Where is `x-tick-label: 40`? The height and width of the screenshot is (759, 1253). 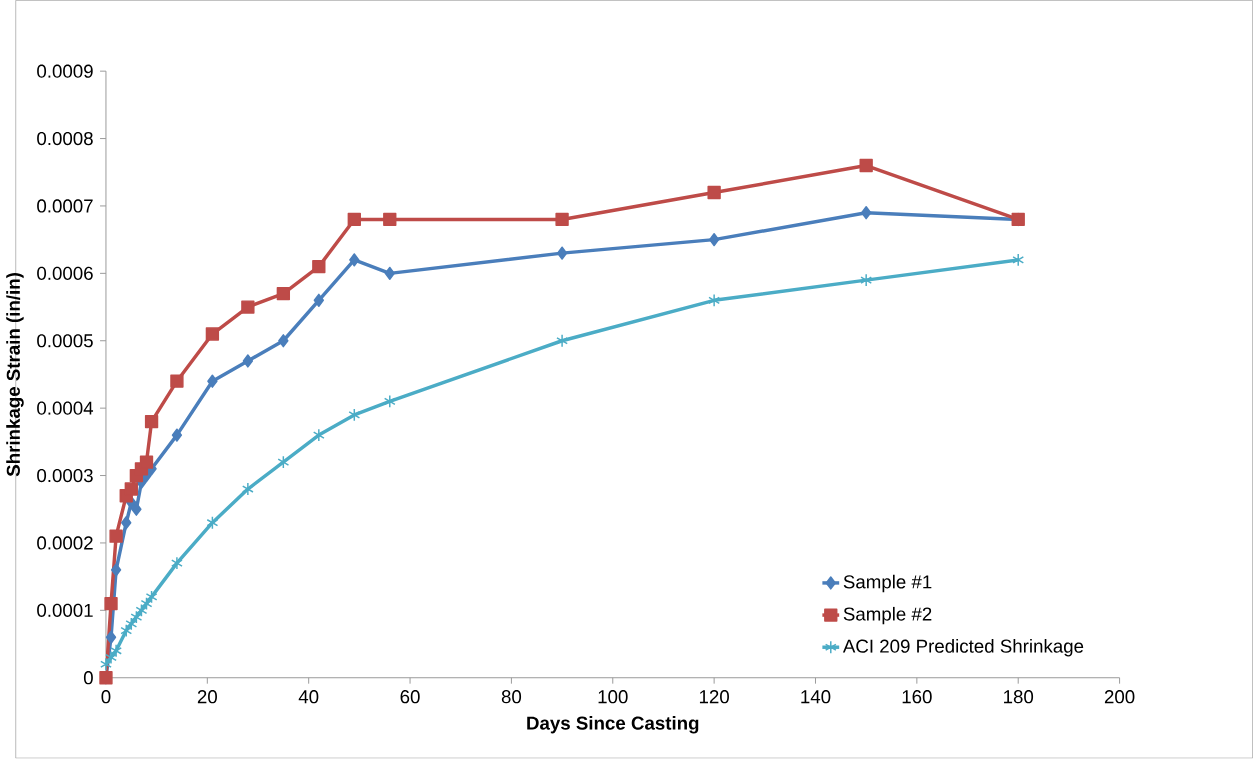
x-tick-label: 40 is located at coordinates (308, 697).